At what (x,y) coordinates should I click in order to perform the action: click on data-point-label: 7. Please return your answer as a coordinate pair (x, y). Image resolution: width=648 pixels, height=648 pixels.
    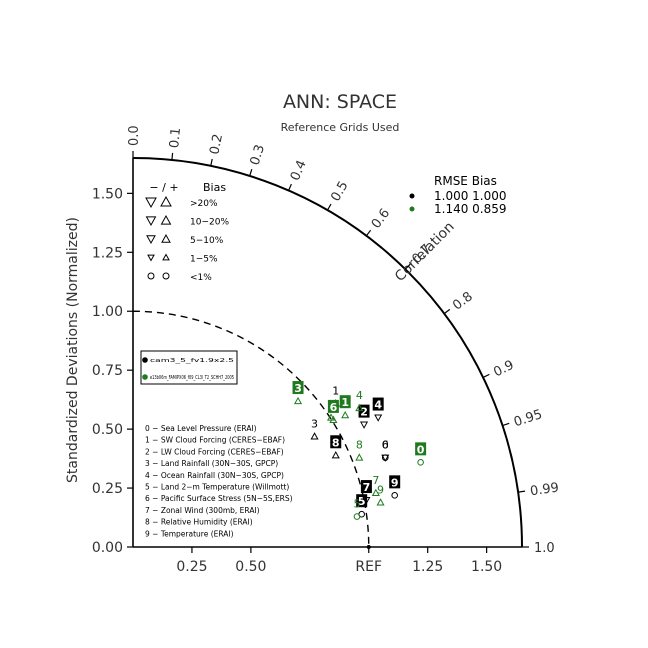
    Looking at the image, I should click on (375, 480).